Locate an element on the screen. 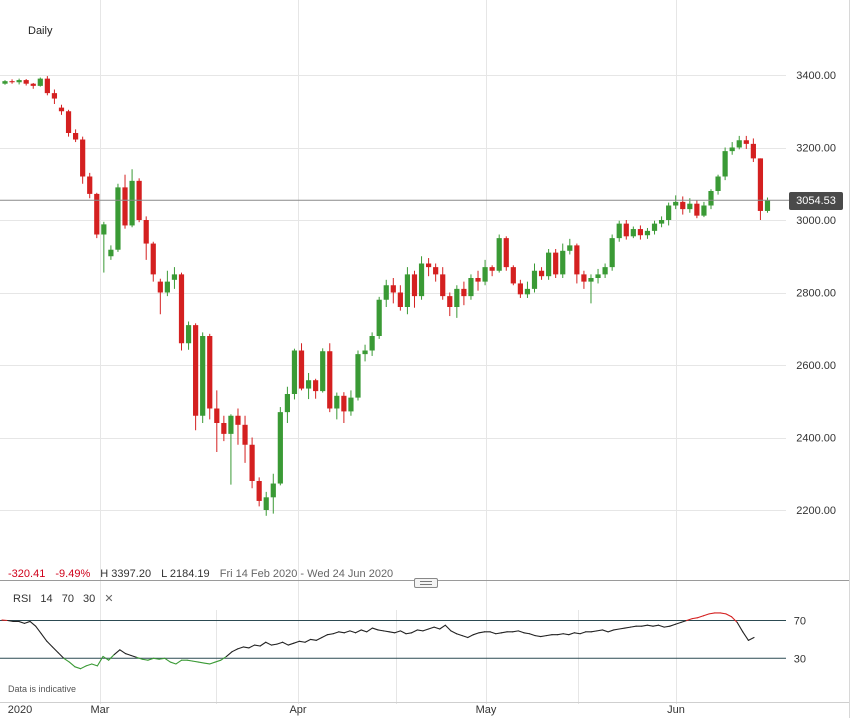  change-value: -320.41 is located at coordinates (27, 574).